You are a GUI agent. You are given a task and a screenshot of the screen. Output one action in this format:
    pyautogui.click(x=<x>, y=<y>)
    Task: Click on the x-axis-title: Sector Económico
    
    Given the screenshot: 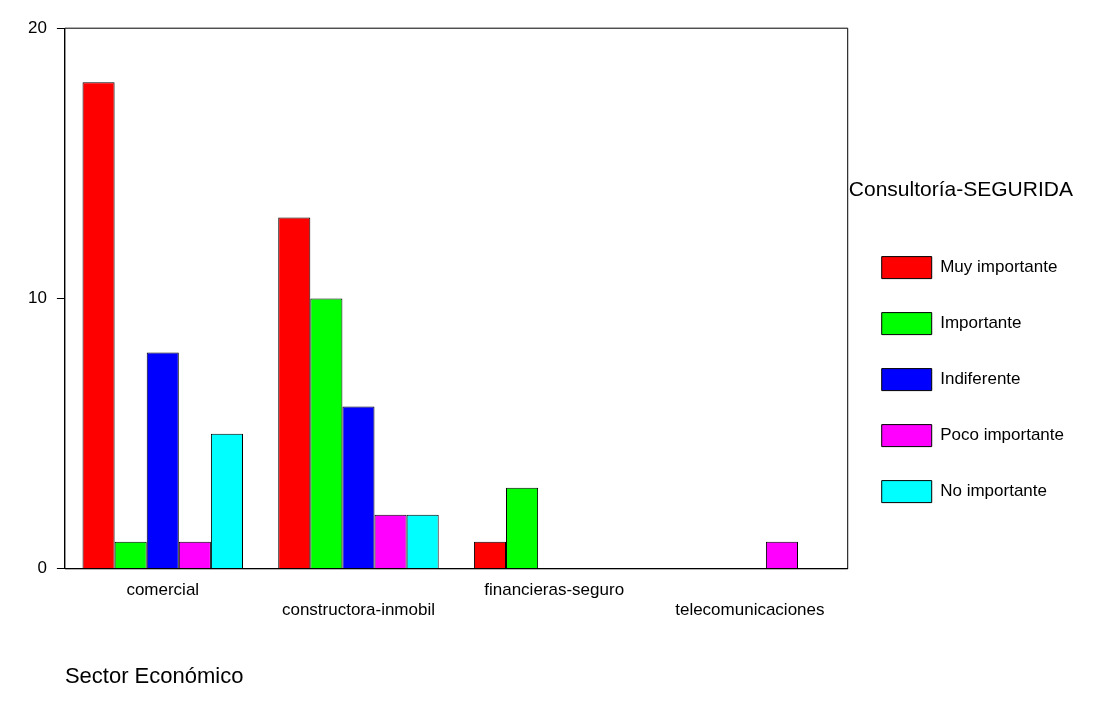 What is the action you would take?
    pyautogui.click(x=154, y=675)
    